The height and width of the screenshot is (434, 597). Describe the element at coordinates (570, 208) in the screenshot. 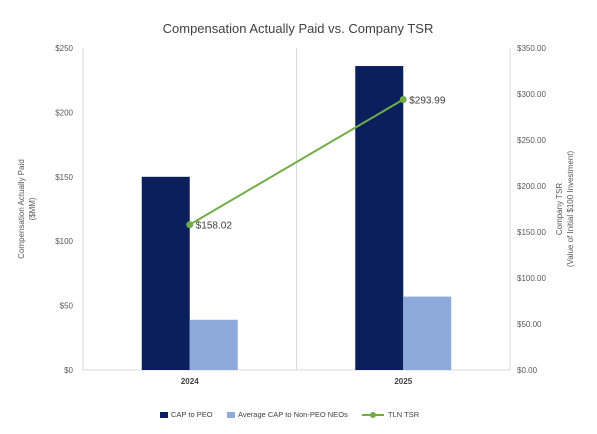

I see `right-axis-title-line: (Value of Initial $100 Investment)` at that location.